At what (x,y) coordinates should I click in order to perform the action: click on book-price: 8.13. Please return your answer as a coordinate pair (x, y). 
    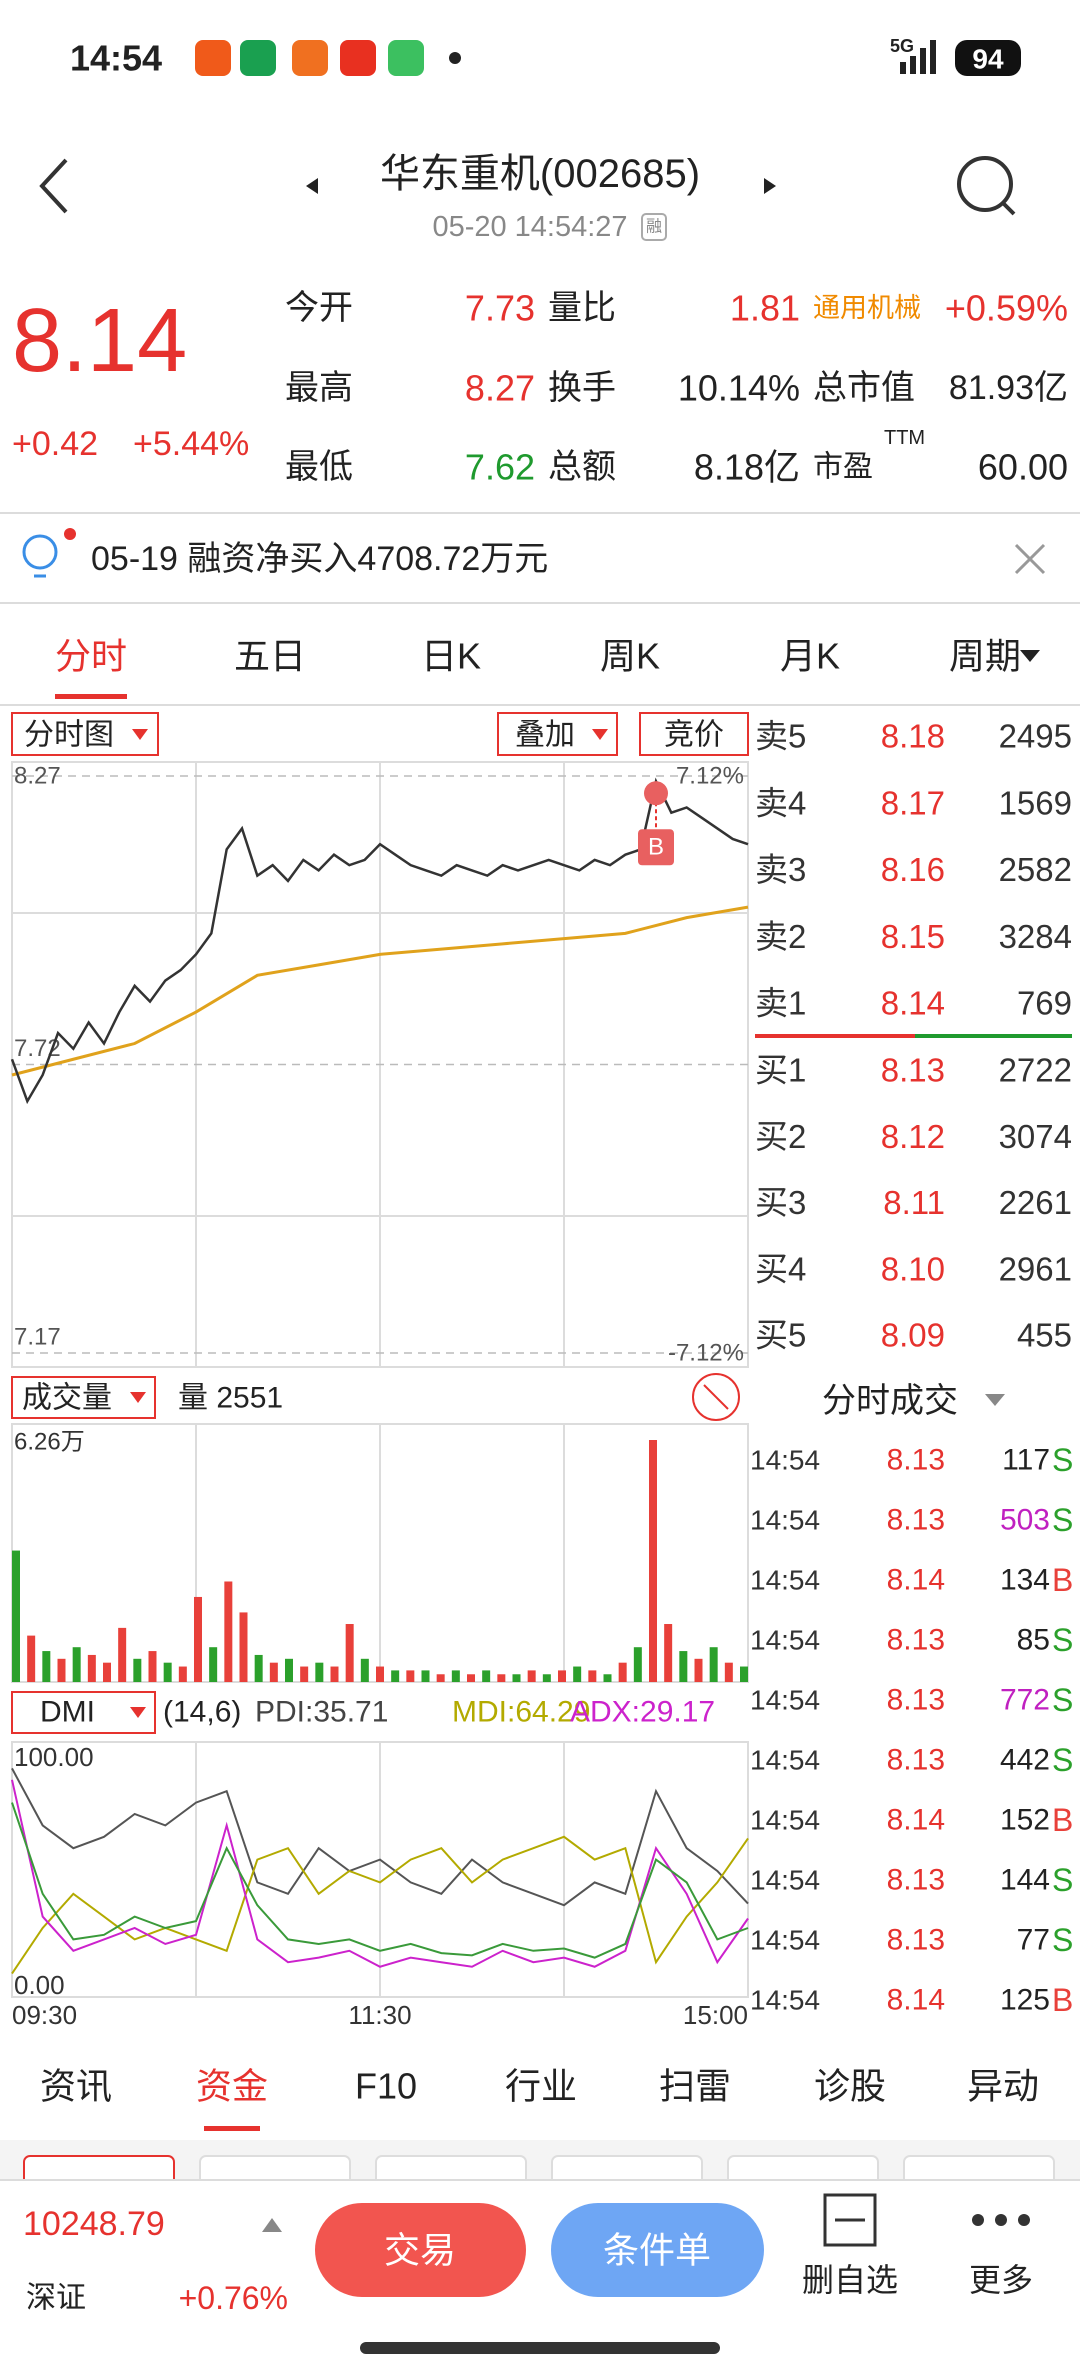
    Looking at the image, I should click on (913, 1070).